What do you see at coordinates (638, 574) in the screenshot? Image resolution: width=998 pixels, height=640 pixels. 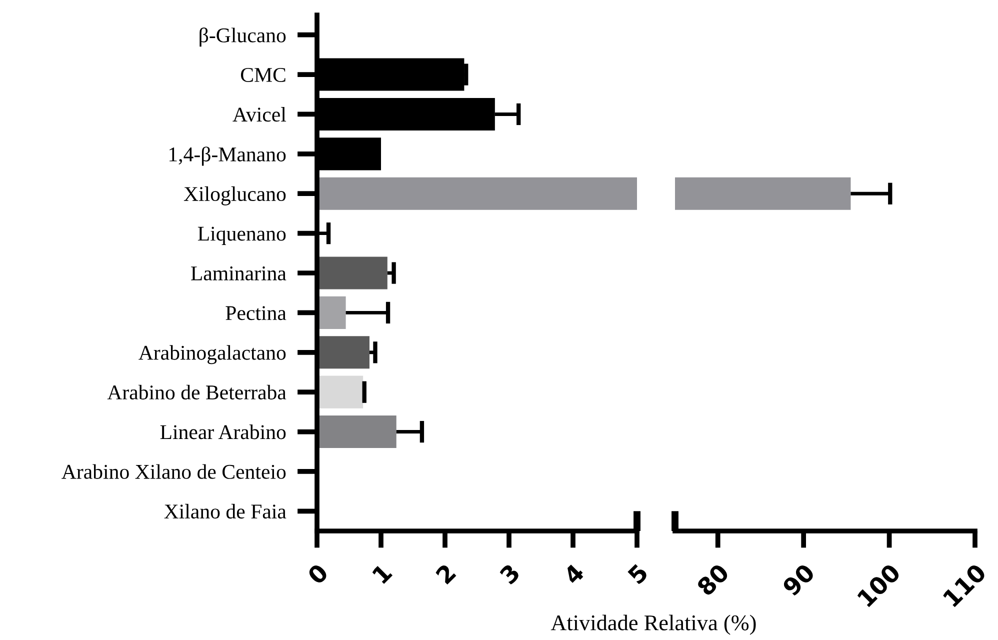 I see `x-tick-label: 5` at bounding box center [638, 574].